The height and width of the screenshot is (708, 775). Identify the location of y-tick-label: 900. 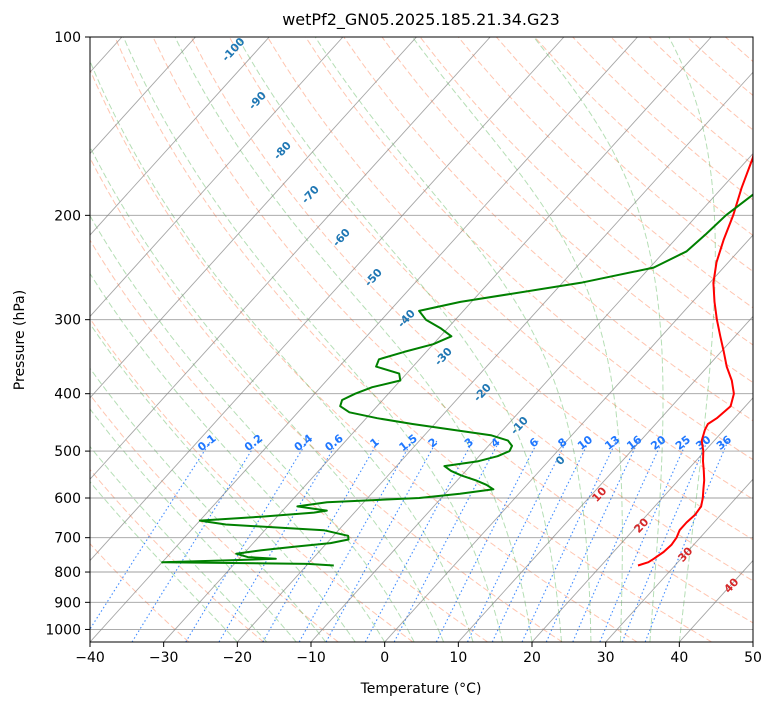
(67, 603).